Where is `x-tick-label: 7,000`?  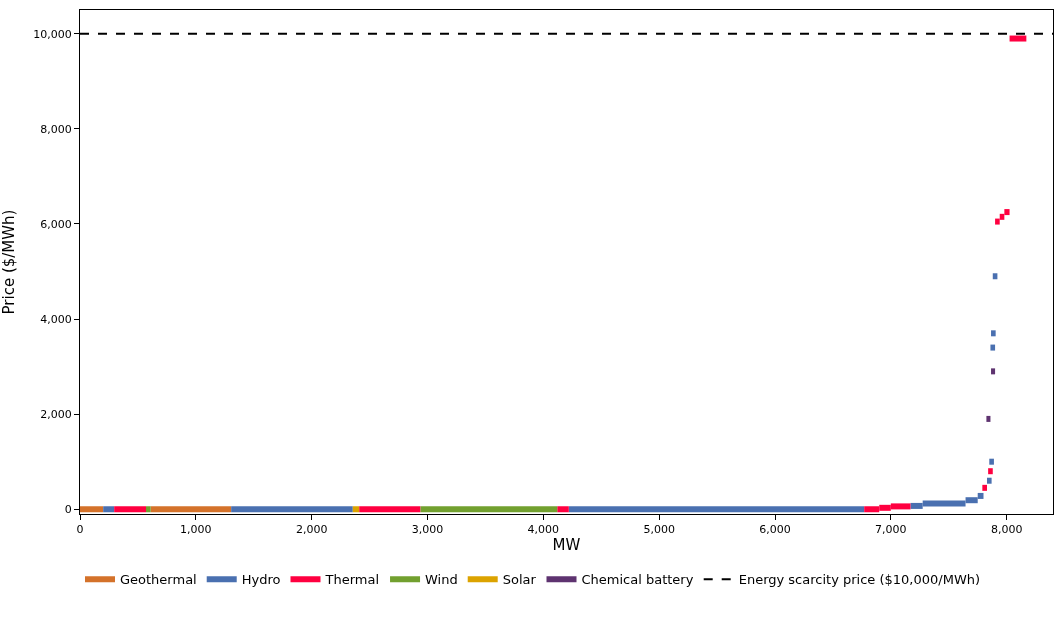
x-tick-label: 7,000 is located at coordinates (891, 530).